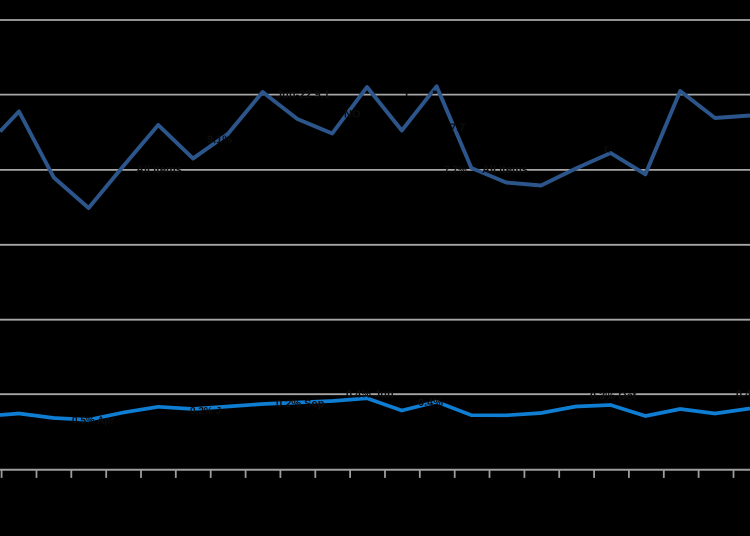  Describe the element at coordinates (743, 395) in the screenshot. I see `svg-text: 0.4` at that location.